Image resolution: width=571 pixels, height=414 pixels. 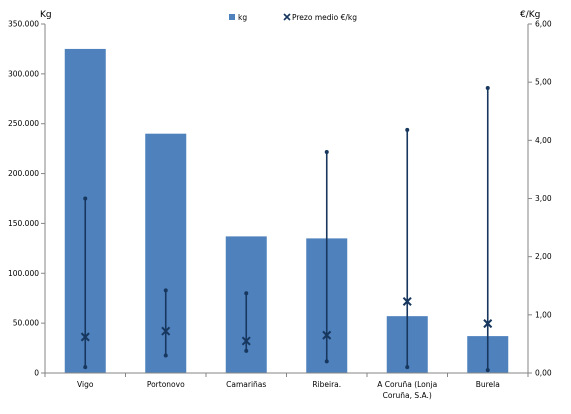 I want to click on y-left-tick-label: 250.000, so click(x=23, y=123).